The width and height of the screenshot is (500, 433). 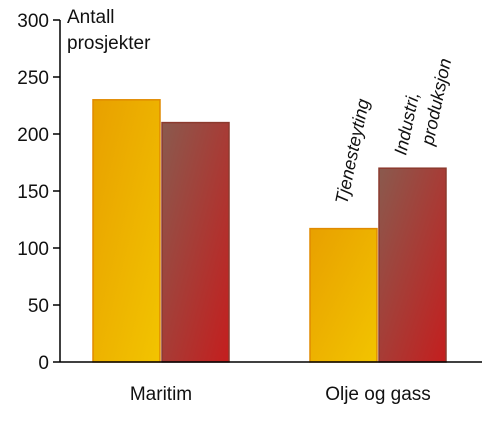 I want to click on series-label-industri-line-2: produksjon, so click(x=436, y=102).